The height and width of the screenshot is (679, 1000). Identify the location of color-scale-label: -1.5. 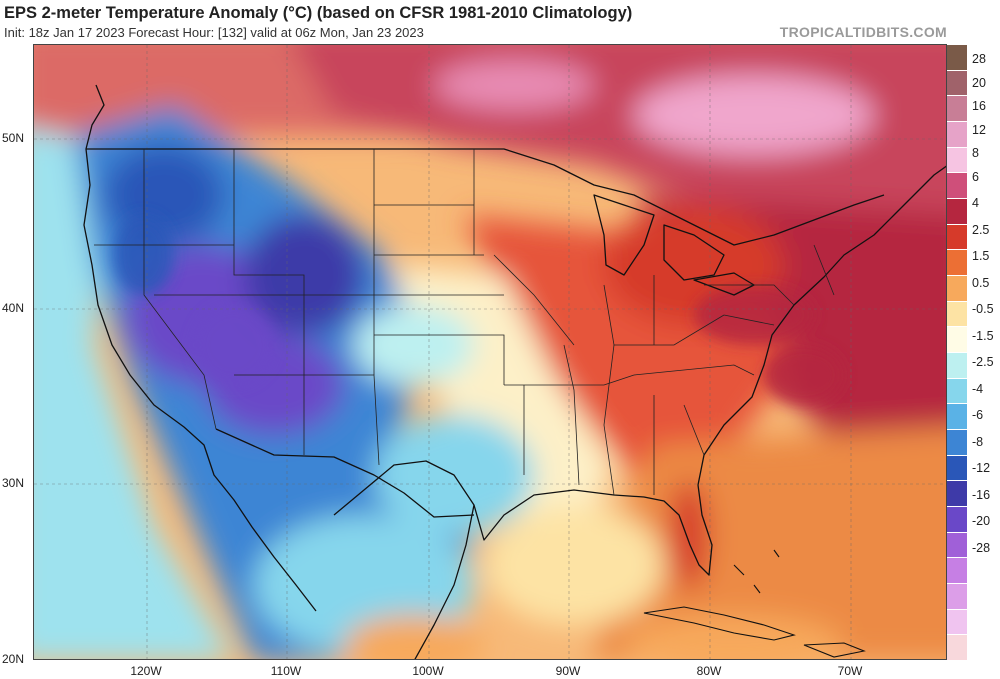
(983, 335).